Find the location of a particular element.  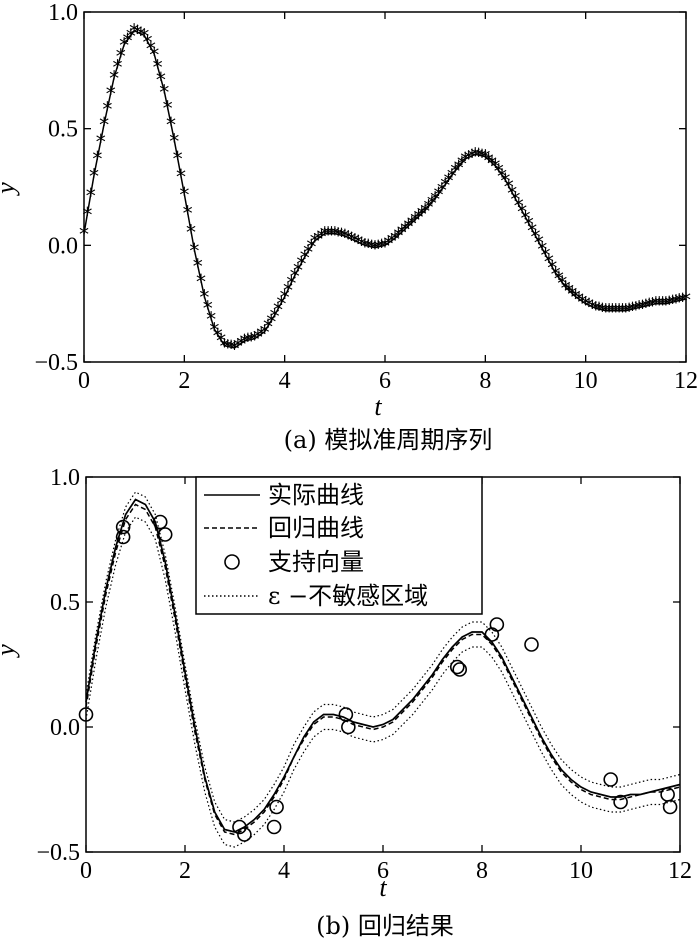

legend-box is located at coordinates (339, 545).